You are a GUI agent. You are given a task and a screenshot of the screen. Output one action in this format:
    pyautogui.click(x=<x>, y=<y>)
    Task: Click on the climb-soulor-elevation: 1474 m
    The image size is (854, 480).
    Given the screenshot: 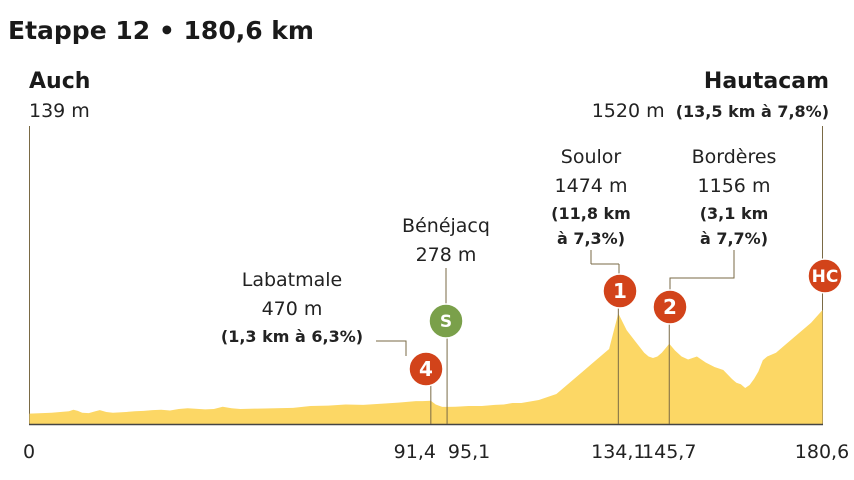 What is the action you would take?
    pyautogui.click(x=591, y=186)
    